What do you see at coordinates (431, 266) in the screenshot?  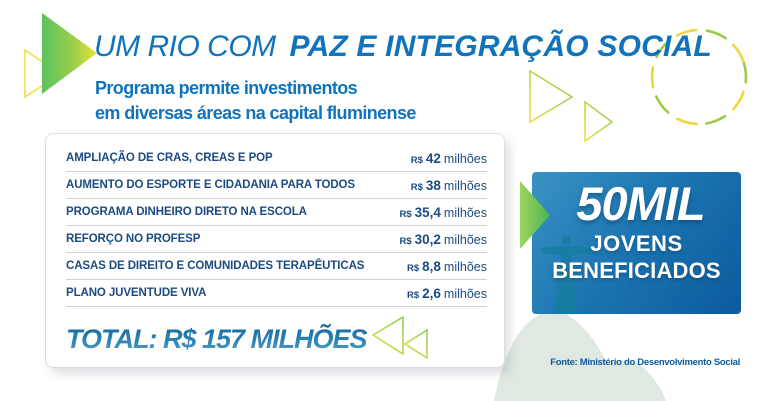 I see `value-number: 8,8` at bounding box center [431, 266].